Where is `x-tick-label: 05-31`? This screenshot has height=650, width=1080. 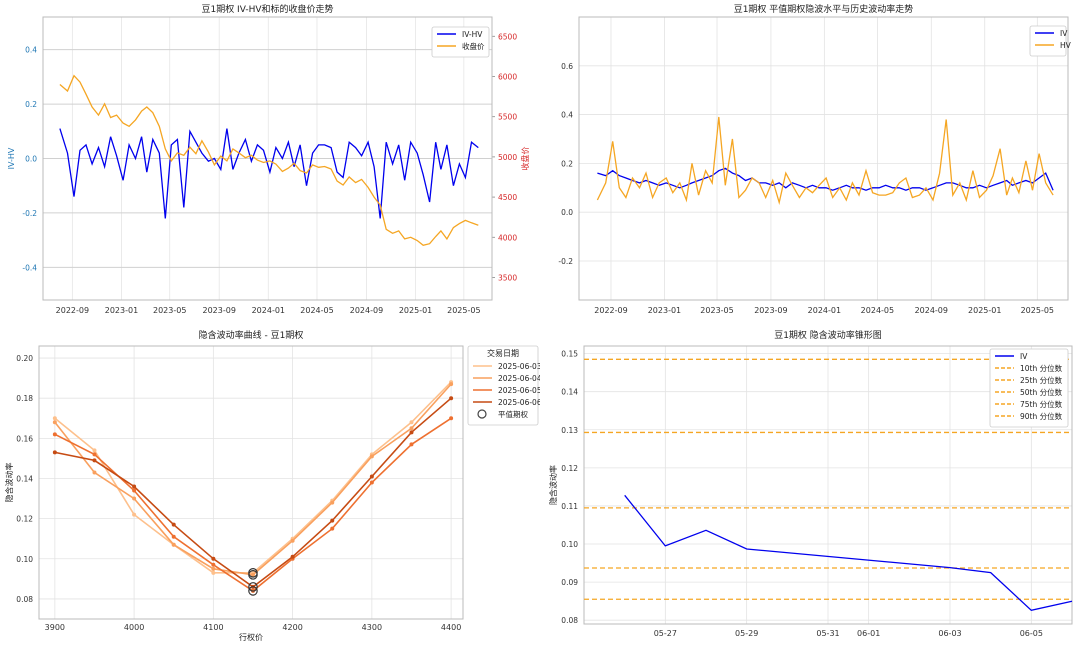
x-tick-label: 05-31 is located at coordinates (827, 633).